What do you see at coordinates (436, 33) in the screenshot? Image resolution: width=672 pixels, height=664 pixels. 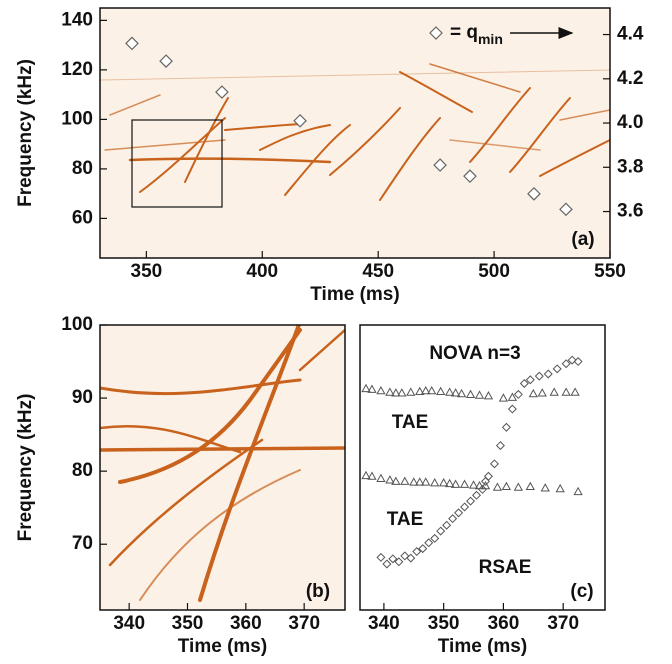 I see `legend-marker` at bounding box center [436, 33].